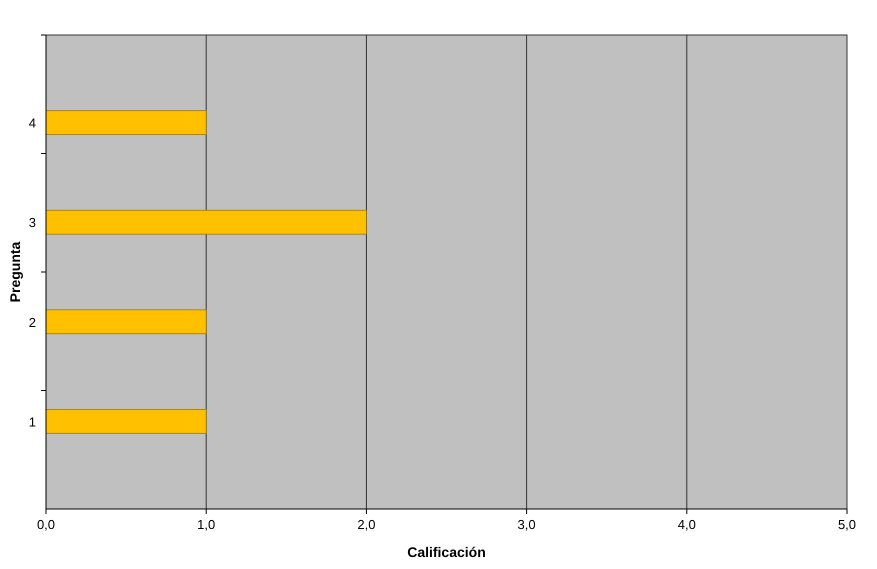 This screenshot has height=569, width=877. Describe the element at coordinates (32, 222) in the screenshot. I see `y-tick-label: 3` at that location.